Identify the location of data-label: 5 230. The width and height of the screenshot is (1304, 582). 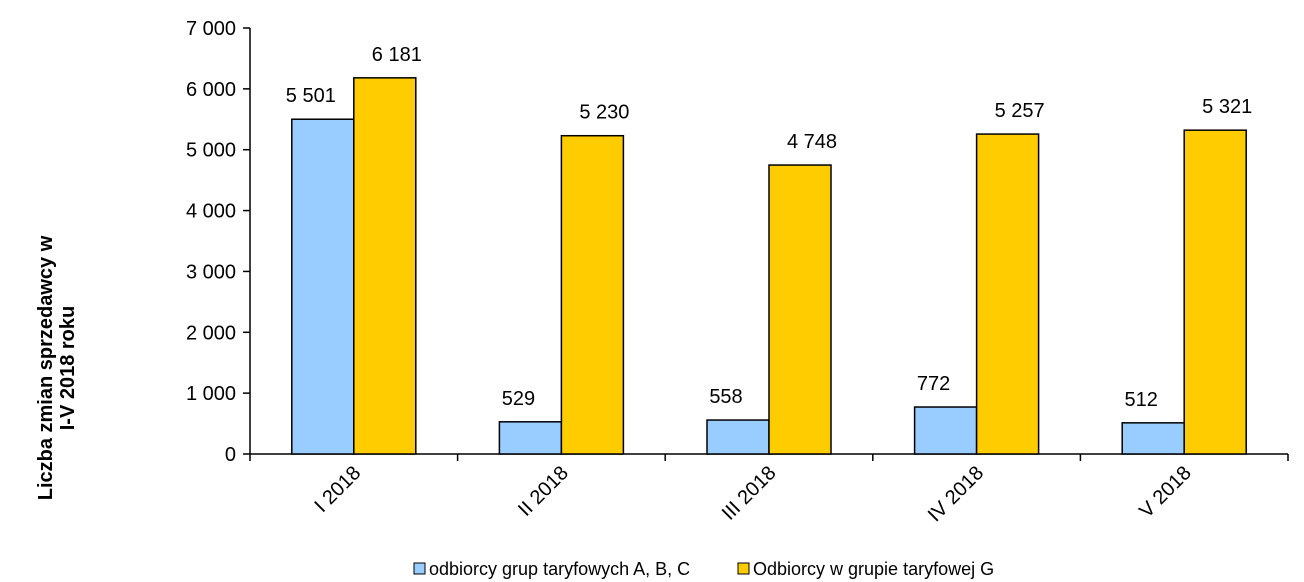
(604, 113).